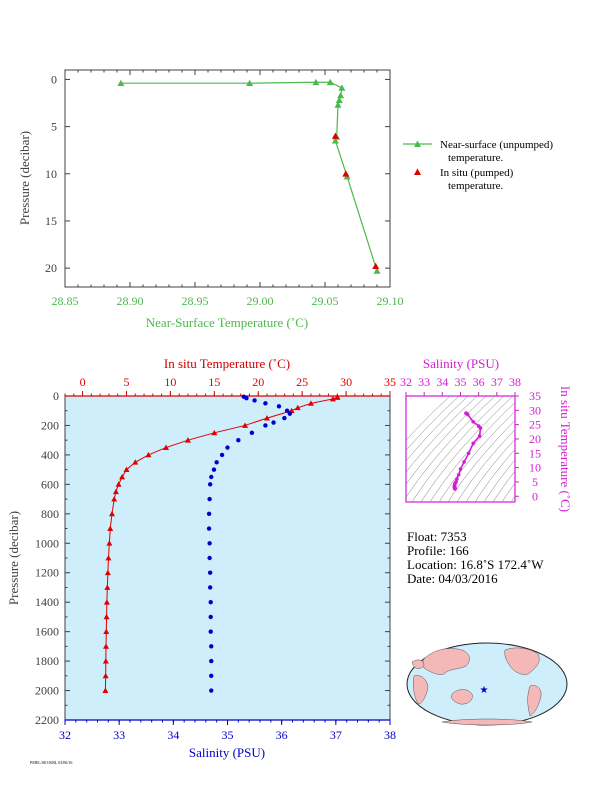 The image size is (612, 792). I want to click on top-x-axis-label: Near-Surface Temperature (˚C), so click(227, 322).